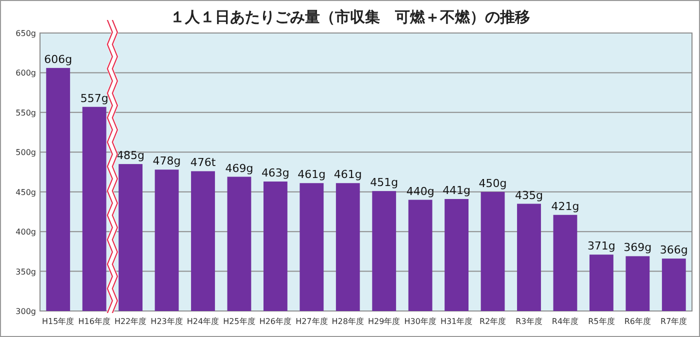 The height and width of the screenshot is (337, 700). Describe the element at coordinates (203, 163) in the screenshot. I see `data-label: 476t` at that location.